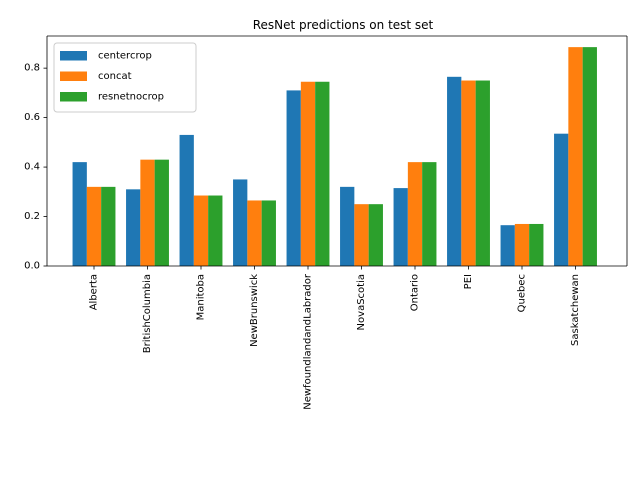 Image resolution: width=640 pixels, height=480 pixels. What do you see at coordinates (94, 292) in the screenshot?
I see `x-tick-label: Alberta` at bounding box center [94, 292].